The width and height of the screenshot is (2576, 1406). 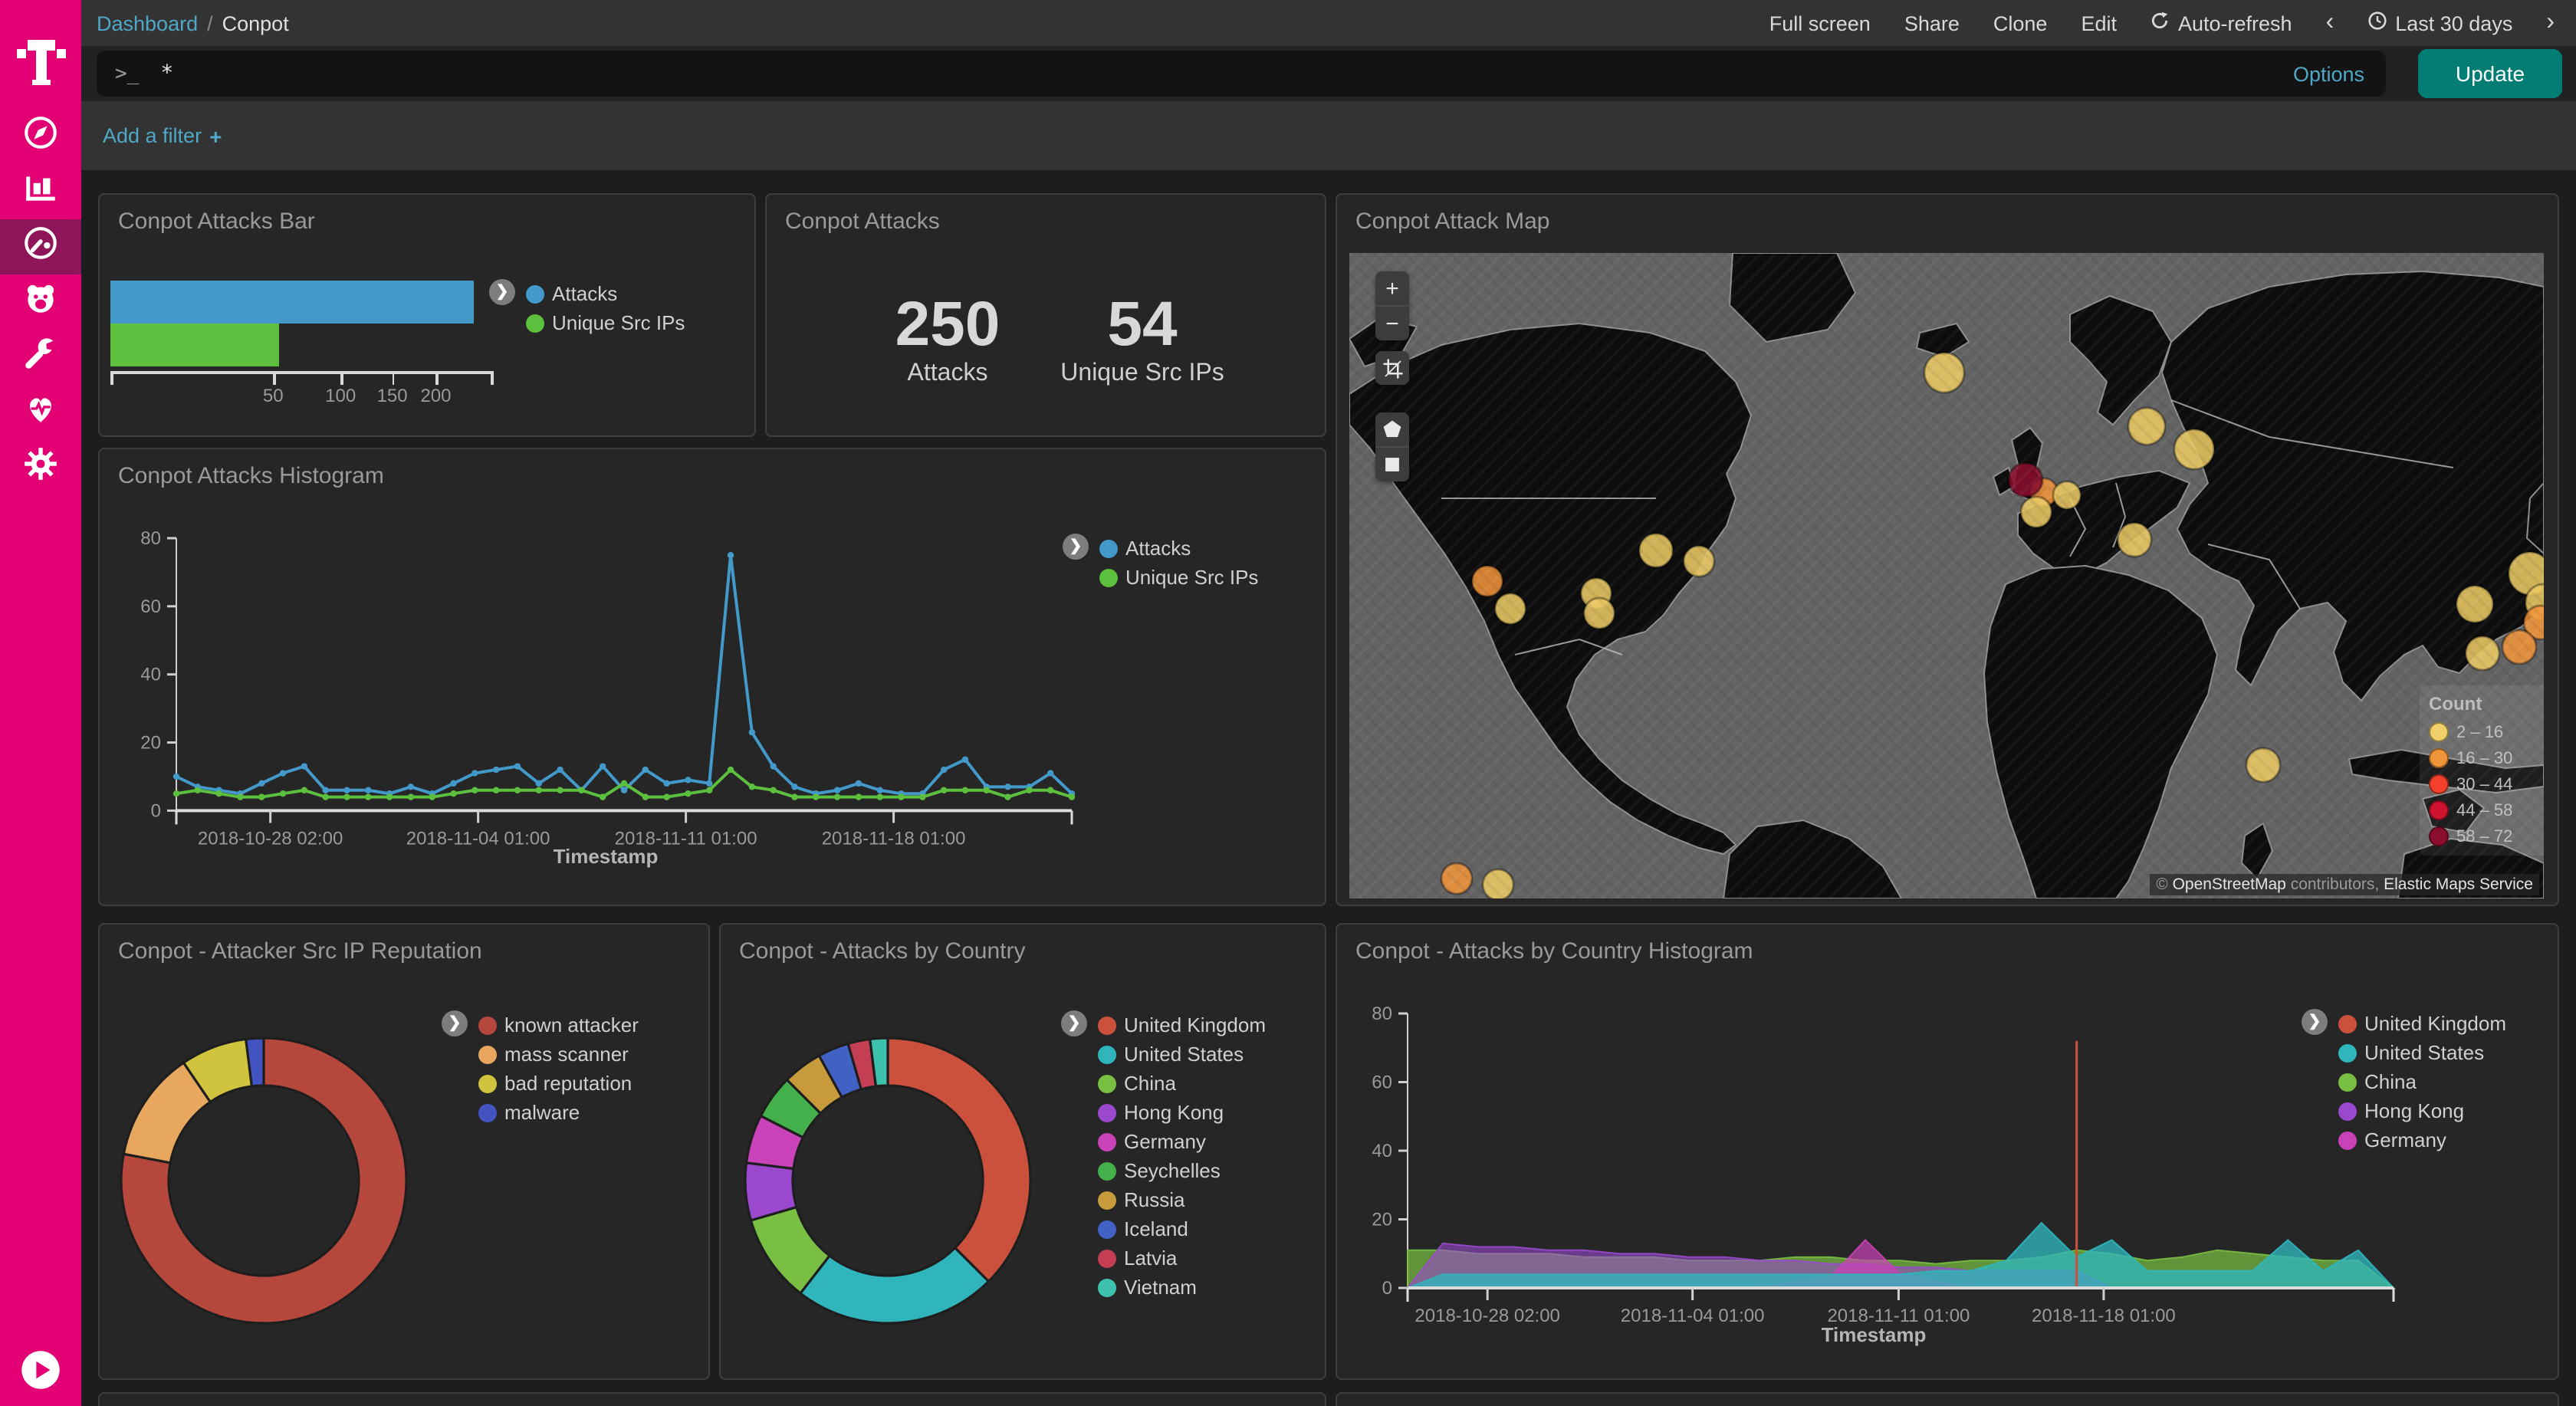 What do you see at coordinates (2487, 836) in the screenshot?
I see `legend-item: 58 – 72` at bounding box center [2487, 836].